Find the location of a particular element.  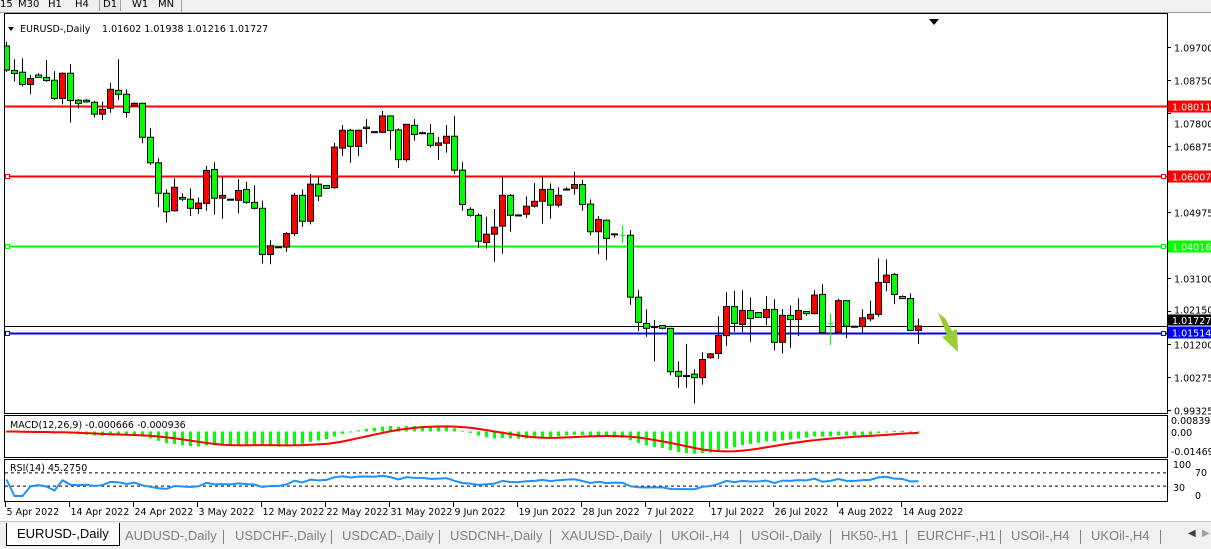

tab-separator is located at coordinates (830, 537).